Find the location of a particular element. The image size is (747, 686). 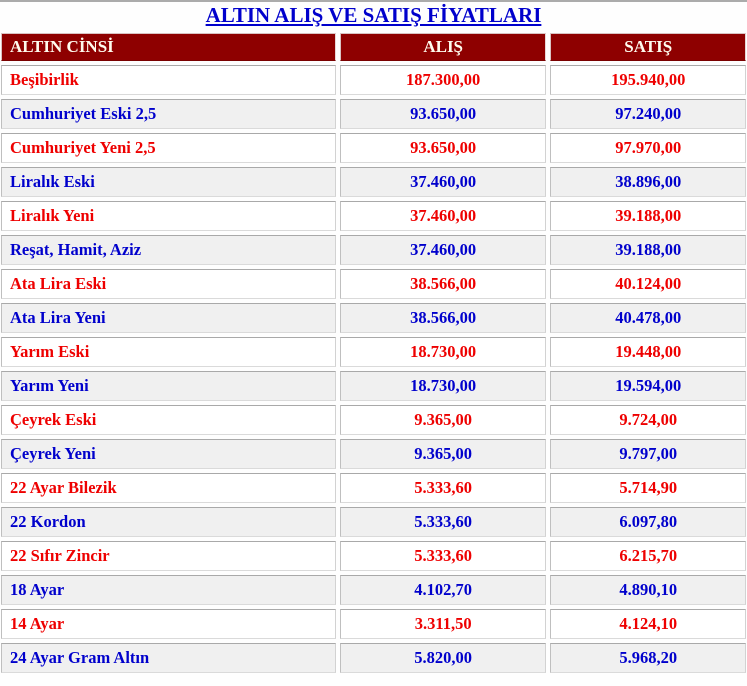

gold-type-cell: Cumhuriyet Eski 2,5 is located at coordinates (168, 114).